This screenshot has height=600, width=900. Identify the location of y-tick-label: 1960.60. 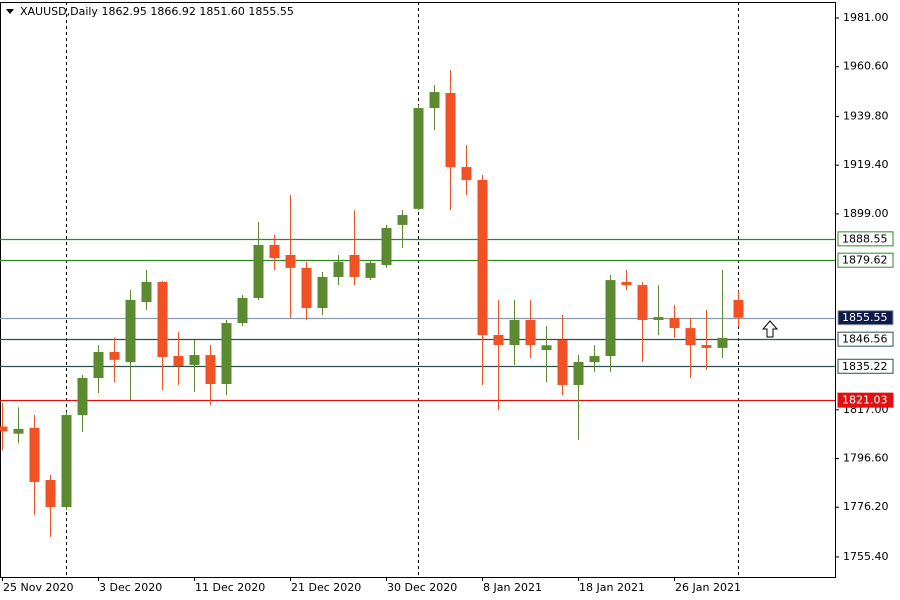
(866, 66).